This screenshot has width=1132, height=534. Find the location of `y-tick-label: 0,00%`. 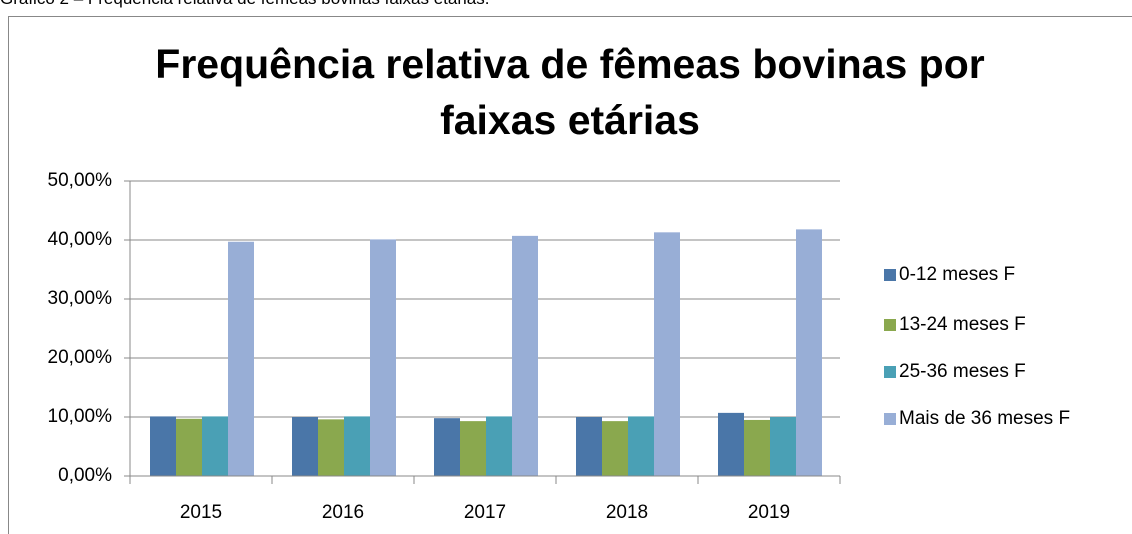

y-tick-label: 0,00% is located at coordinates (85, 475).